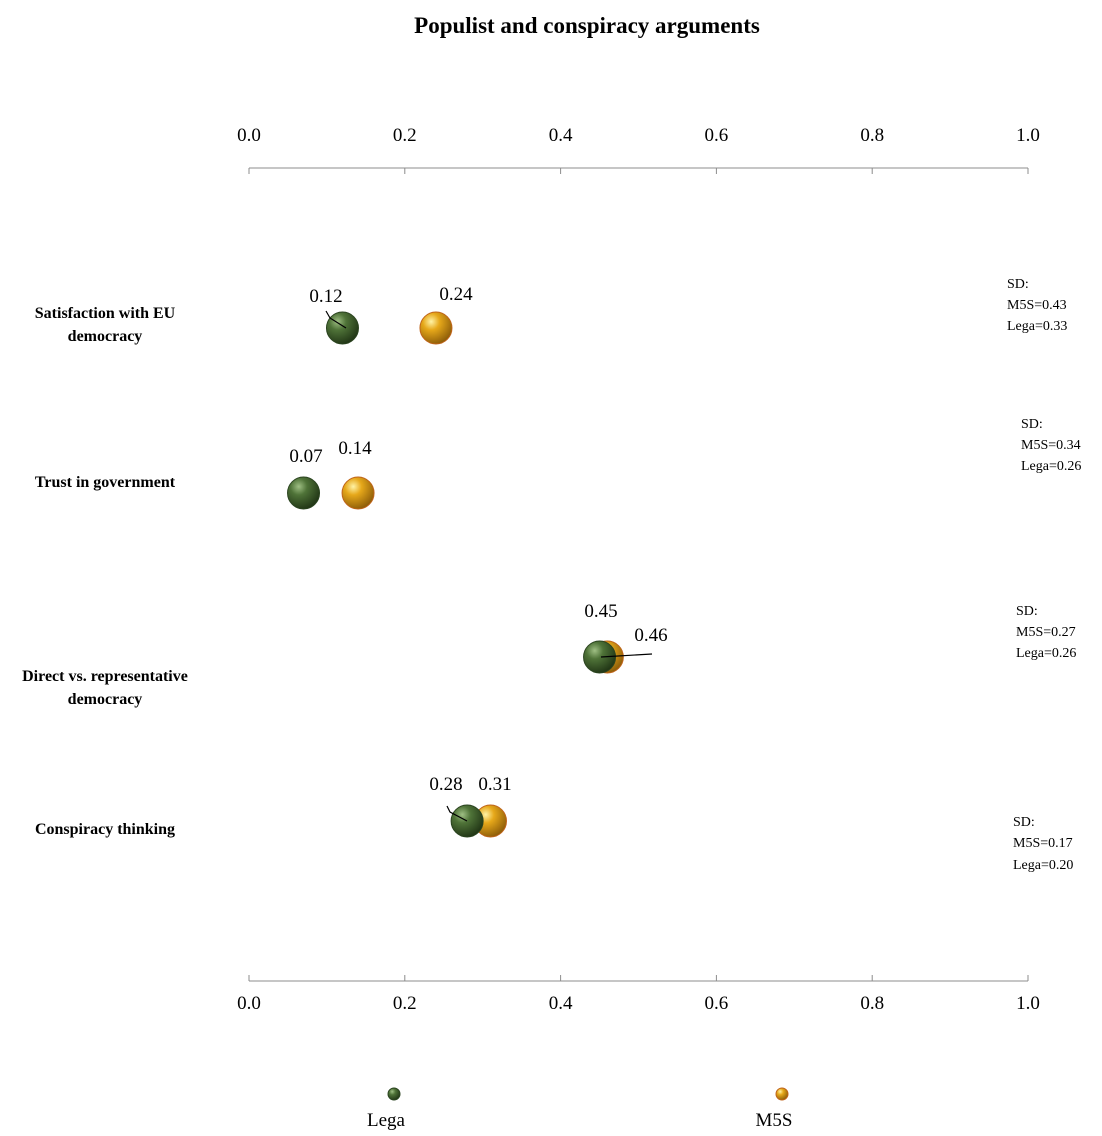 This screenshot has height=1136, width=1102. I want to click on legend-label: Lega, so click(386, 1120).